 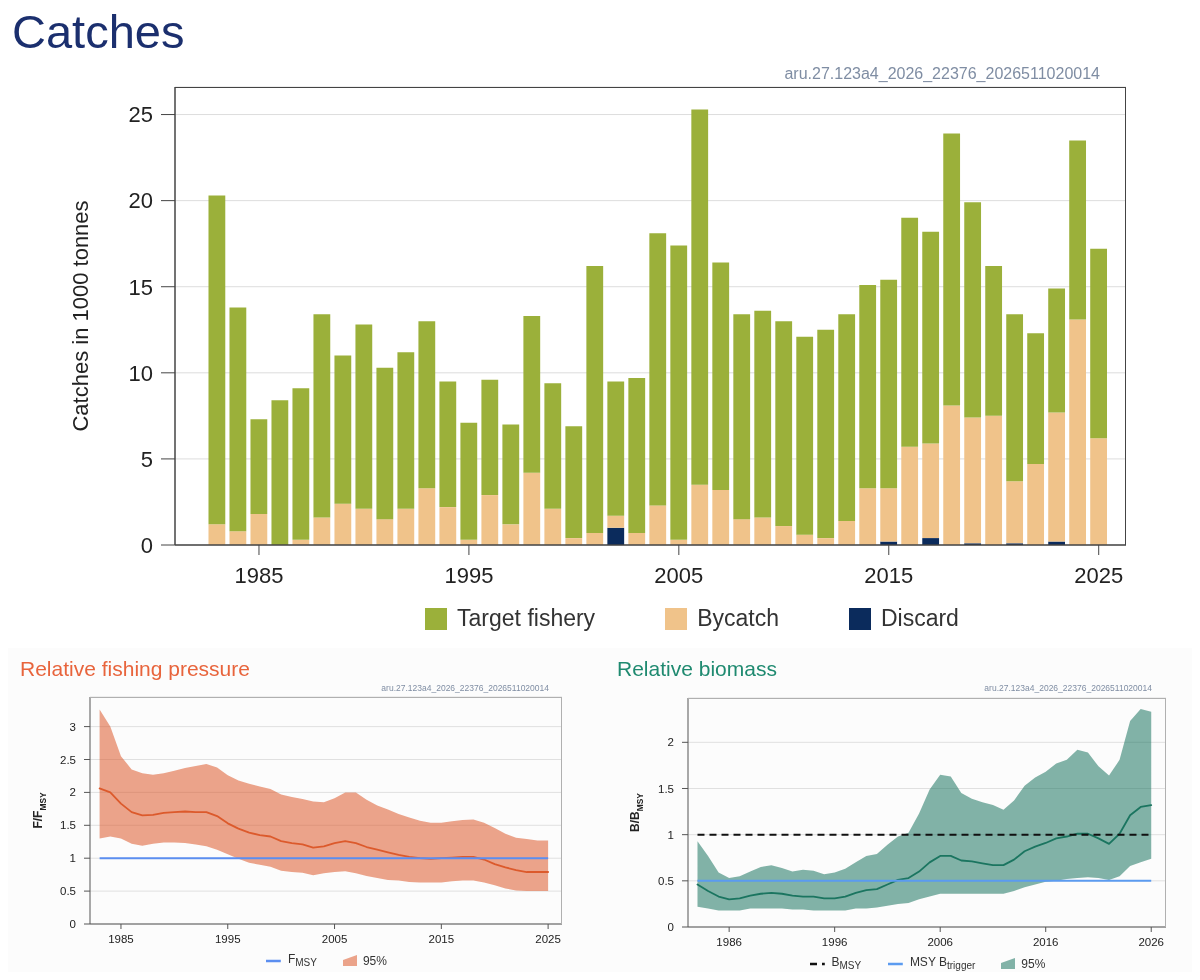 What do you see at coordinates (846, 964) in the screenshot?
I see `legend-label: B$_{MSY}$` at bounding box center [846, 964].